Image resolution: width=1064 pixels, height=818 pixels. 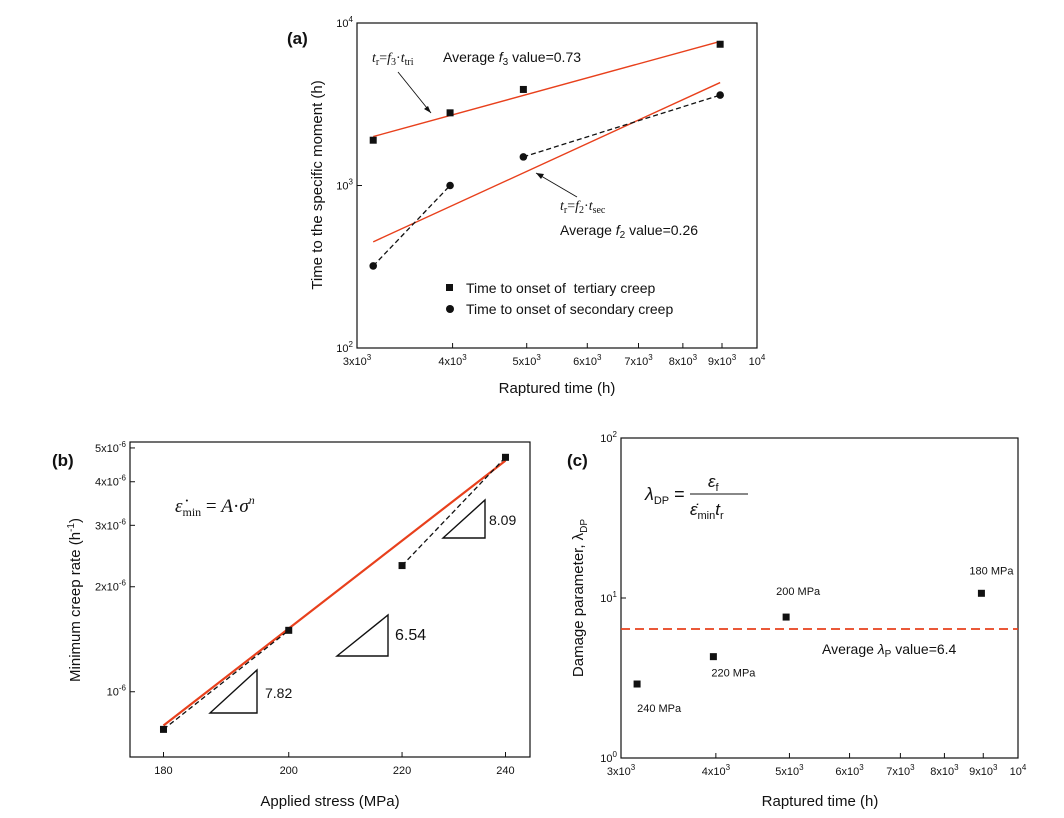 I want to click on fit-lines-a, so click(x=546, y=153).